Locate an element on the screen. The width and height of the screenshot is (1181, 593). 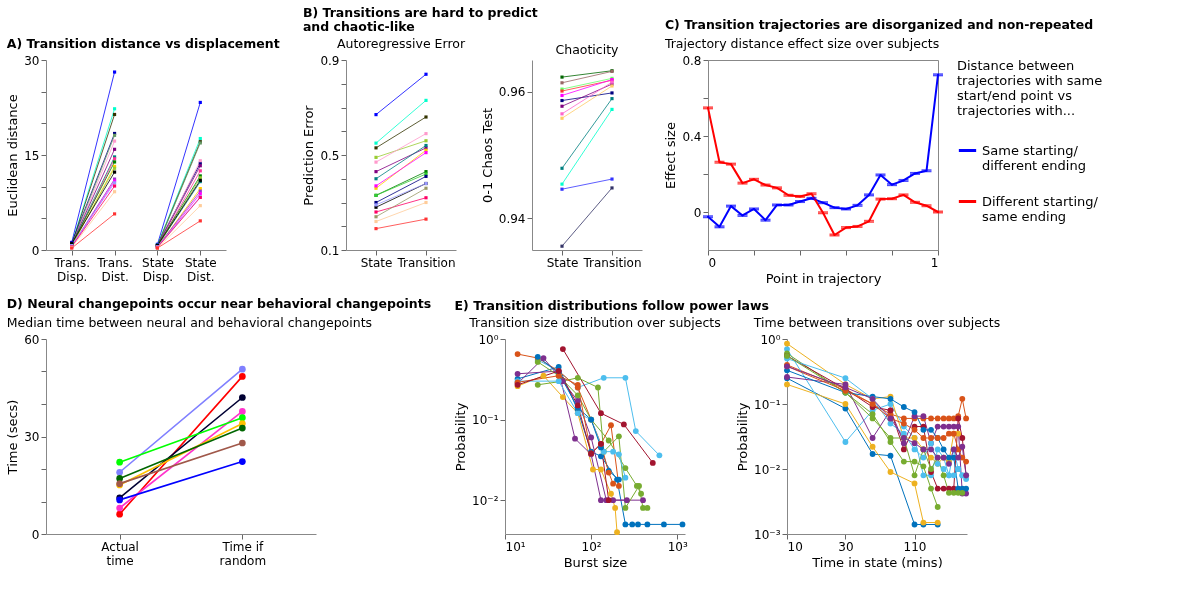
y-axis-title: Euclidean distance is located at coordinates (13, 155).